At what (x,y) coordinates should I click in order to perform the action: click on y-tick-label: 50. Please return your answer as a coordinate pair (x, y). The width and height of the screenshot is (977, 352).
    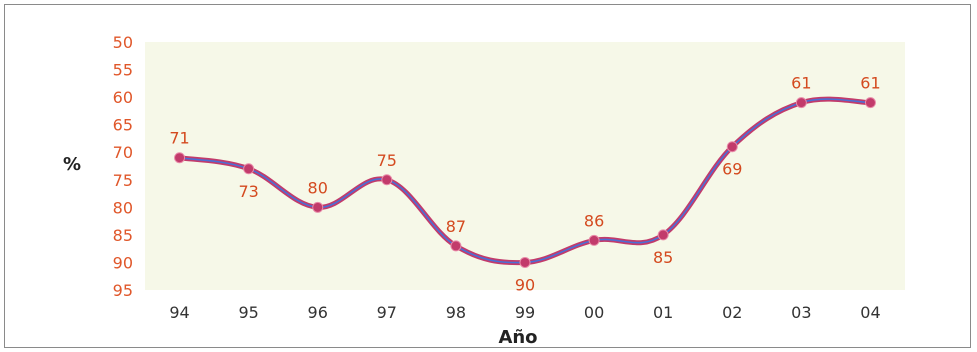
    Looking at the image, I should click on (123, 42).